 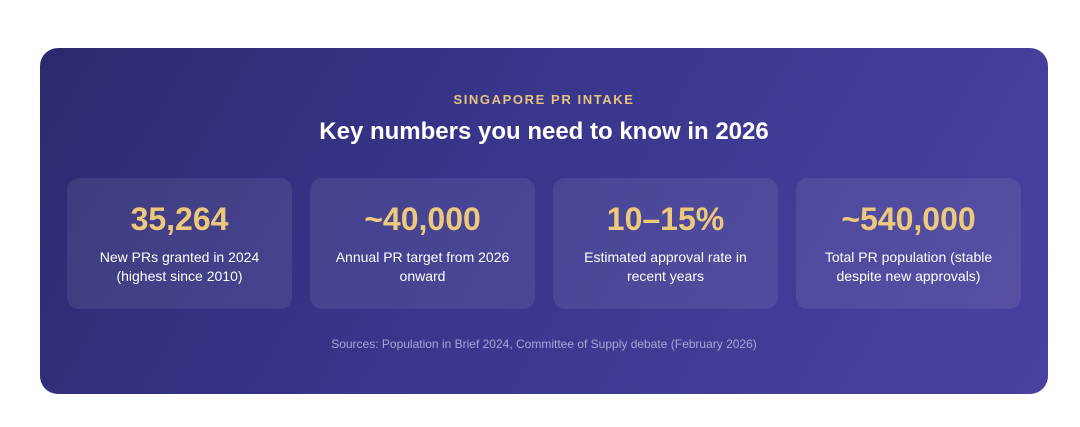 What do you see at coordinates (179, 219) in the screenshot?
I see `stat-value: 35,264` at bounding box center [179, 219].